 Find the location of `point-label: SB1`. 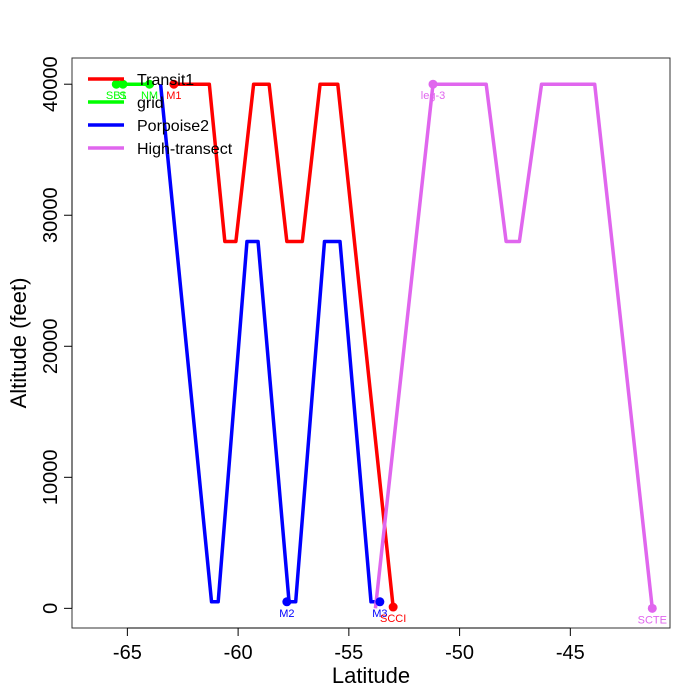

point-label: SB1 is located at coordinates (116, 96).